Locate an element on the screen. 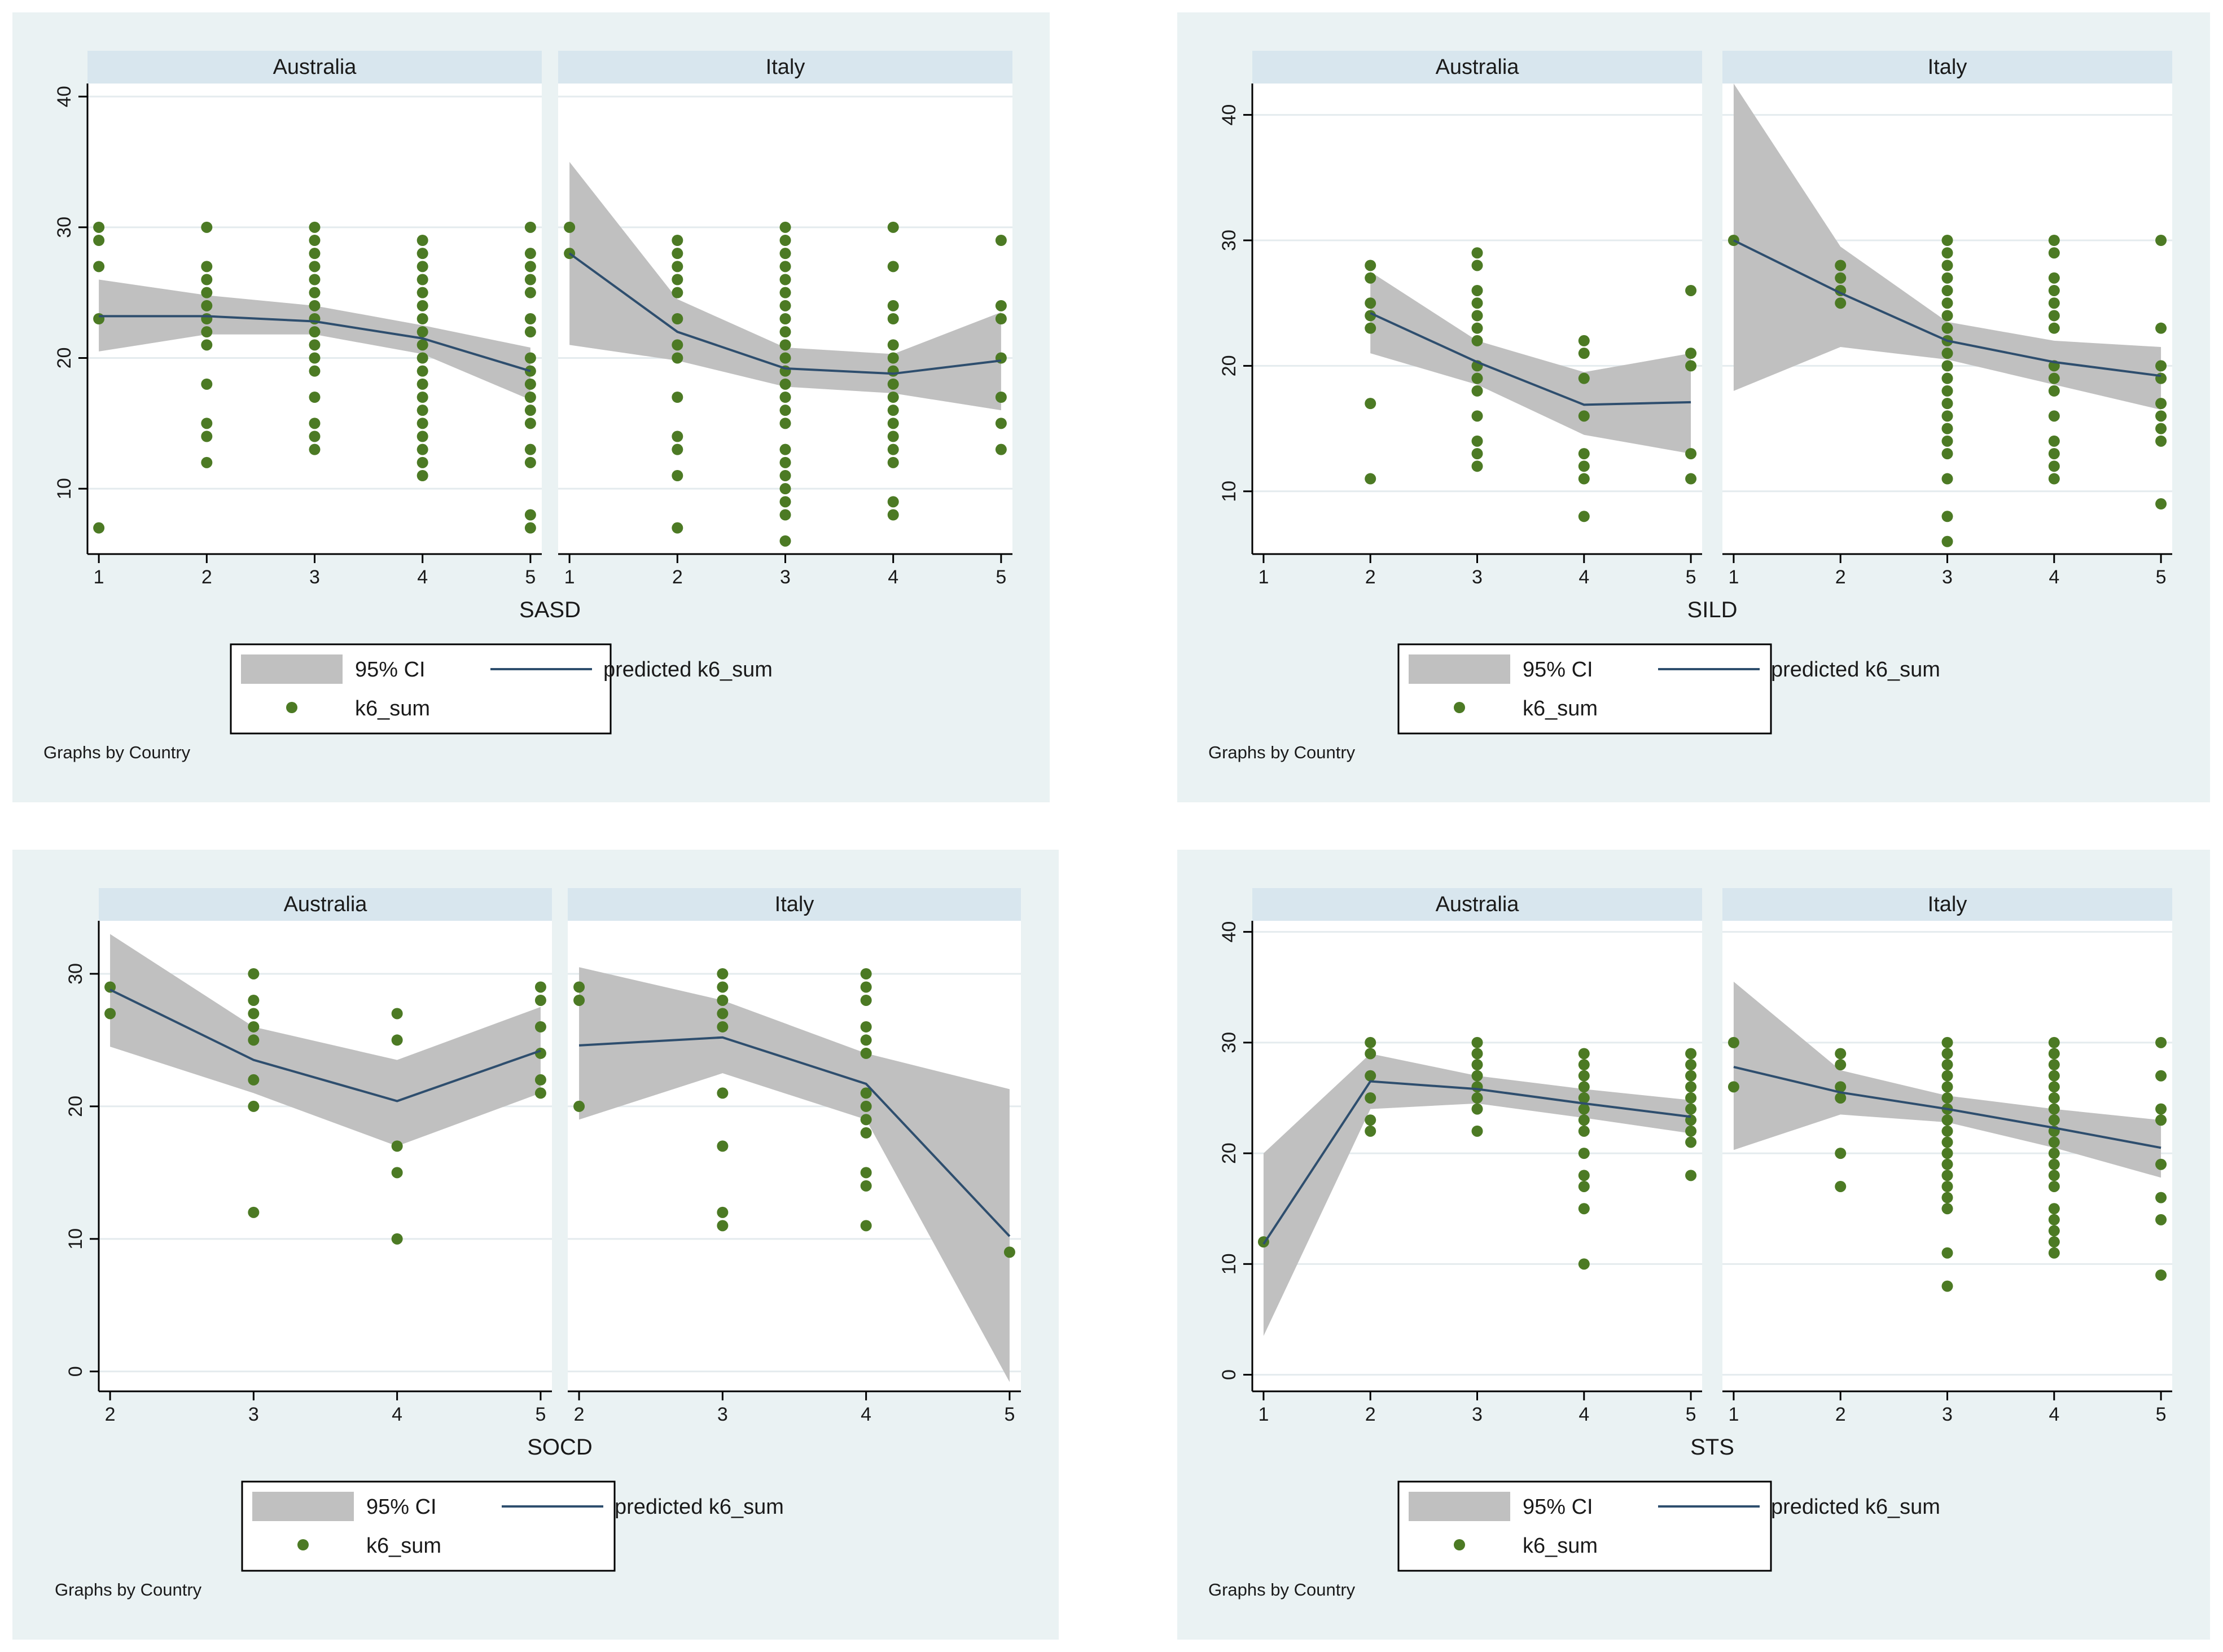 Image resolution: width=2223 pixels, height=1652 pixels. x-tick-label: 1 is located at coordinates (1733, 577).